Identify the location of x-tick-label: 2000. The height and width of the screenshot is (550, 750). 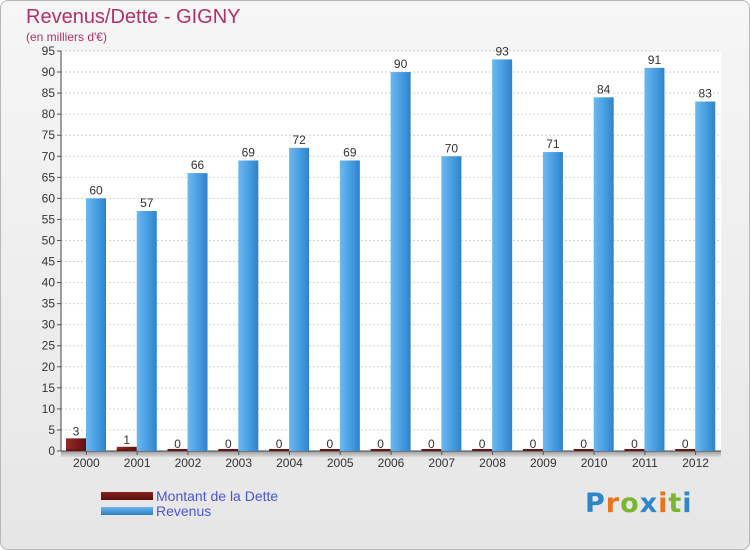
(86, 463).